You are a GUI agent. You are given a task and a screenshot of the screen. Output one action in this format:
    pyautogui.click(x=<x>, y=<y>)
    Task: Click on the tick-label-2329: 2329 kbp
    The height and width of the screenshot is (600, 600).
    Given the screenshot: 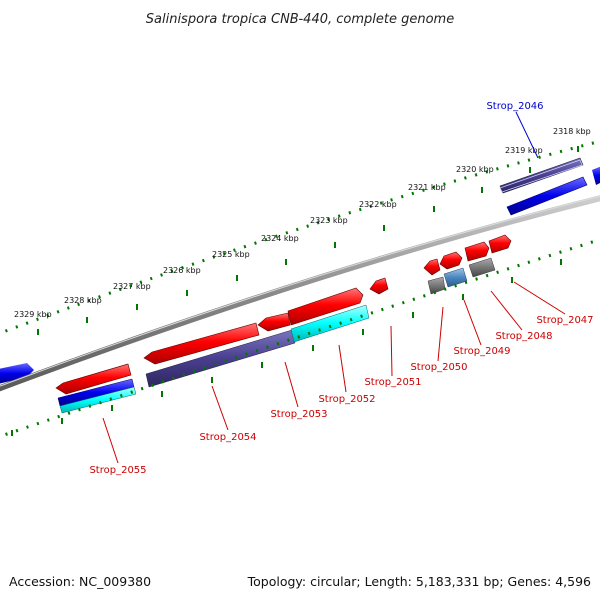 What is the action you would take?
    pyautogui.click(x=33, y=314)
    